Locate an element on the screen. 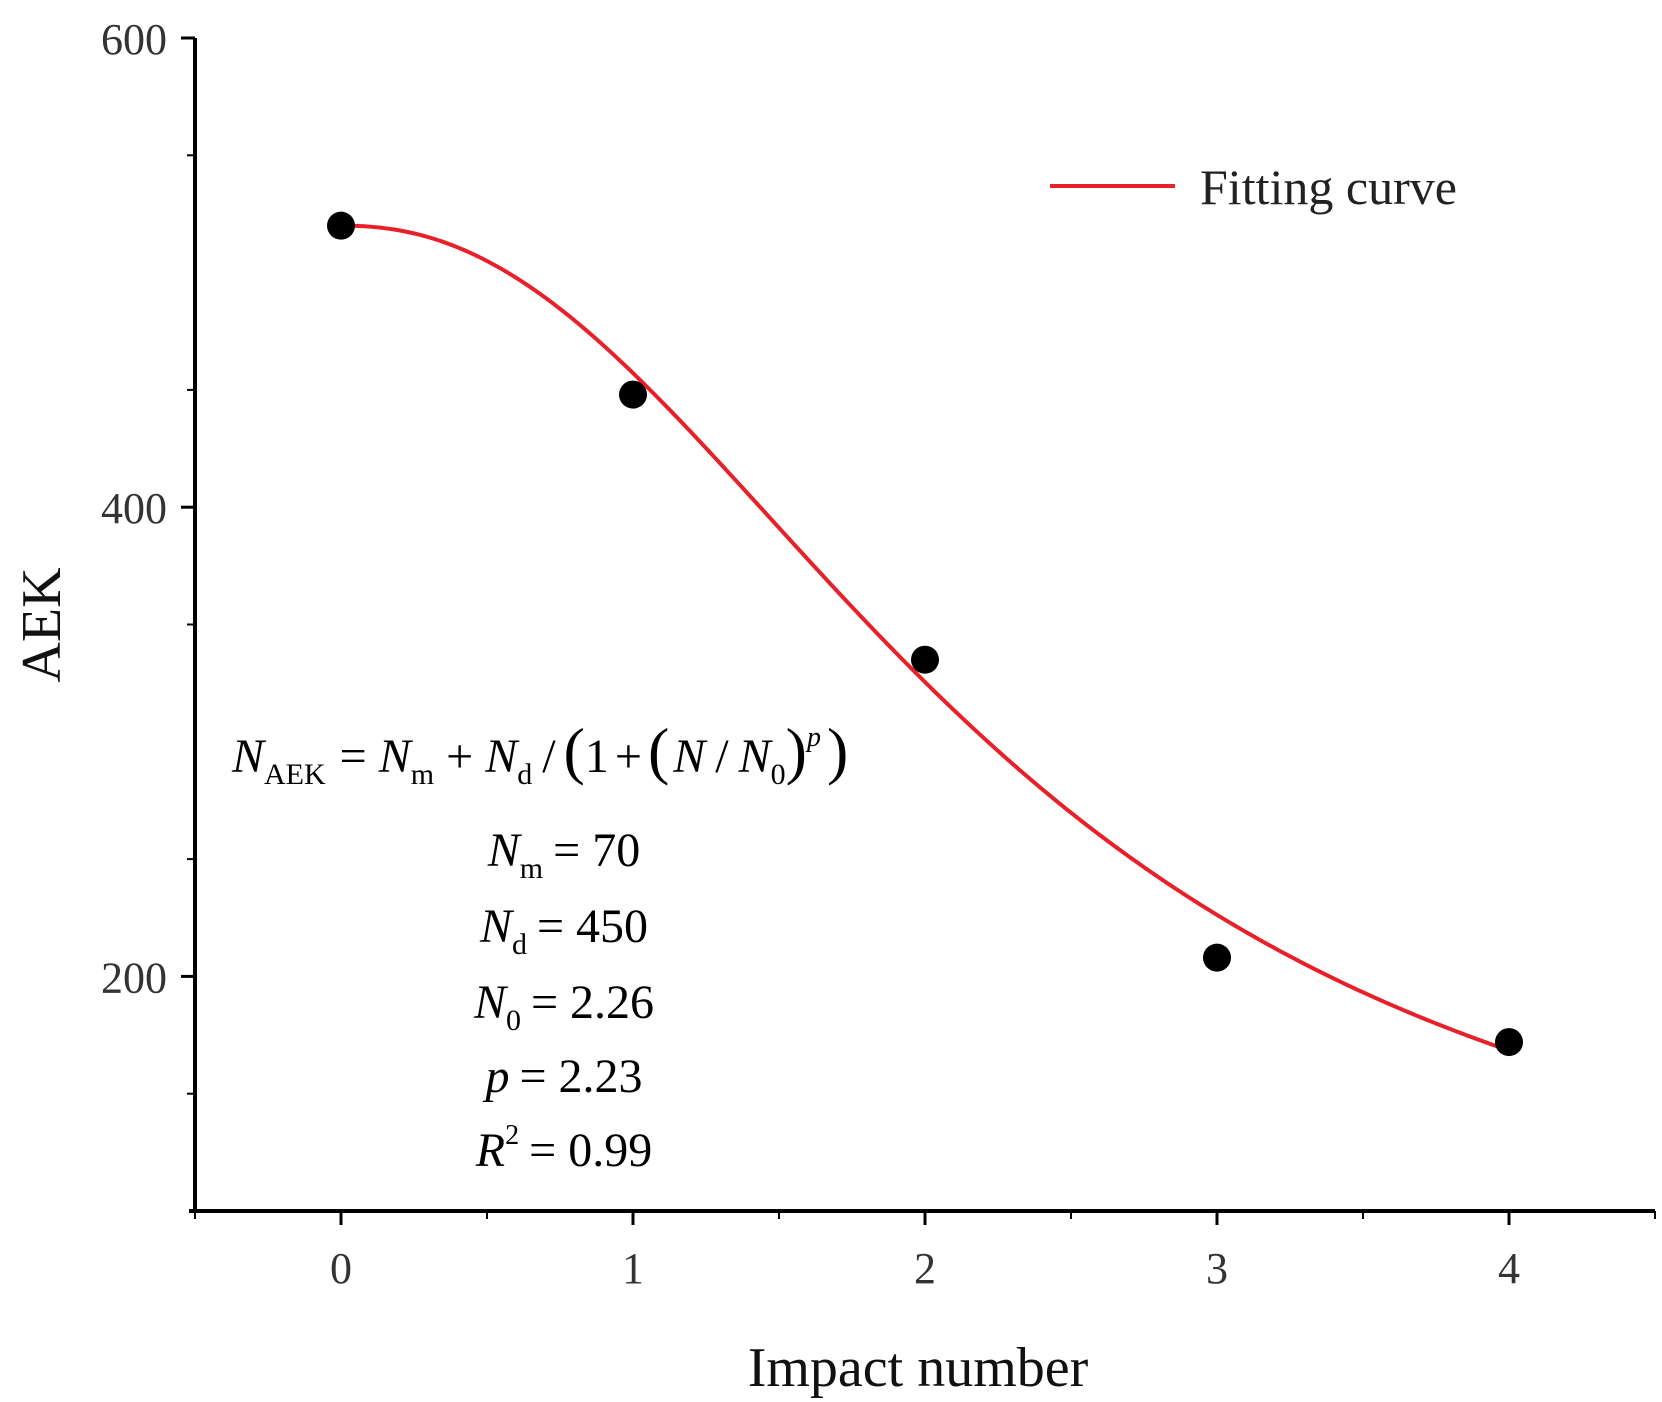  eq-open-paren-outer: ( is located at coordinates (574, 750).